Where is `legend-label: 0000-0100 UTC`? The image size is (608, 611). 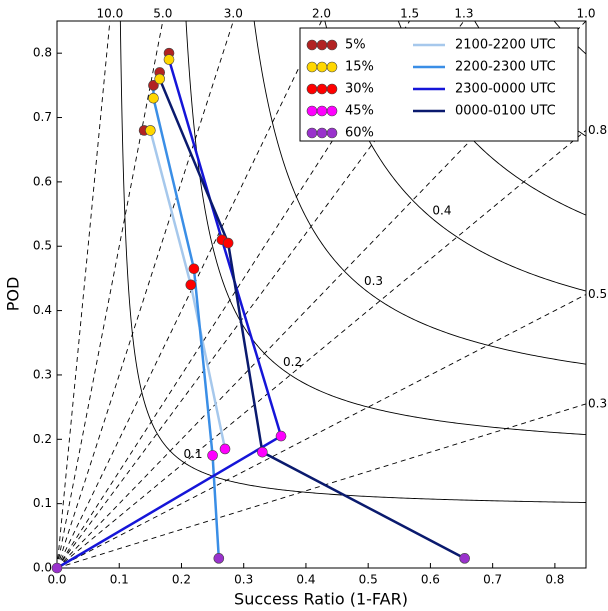
legend-label: 0000-0100 UTC is located at coordinates (505, 111).